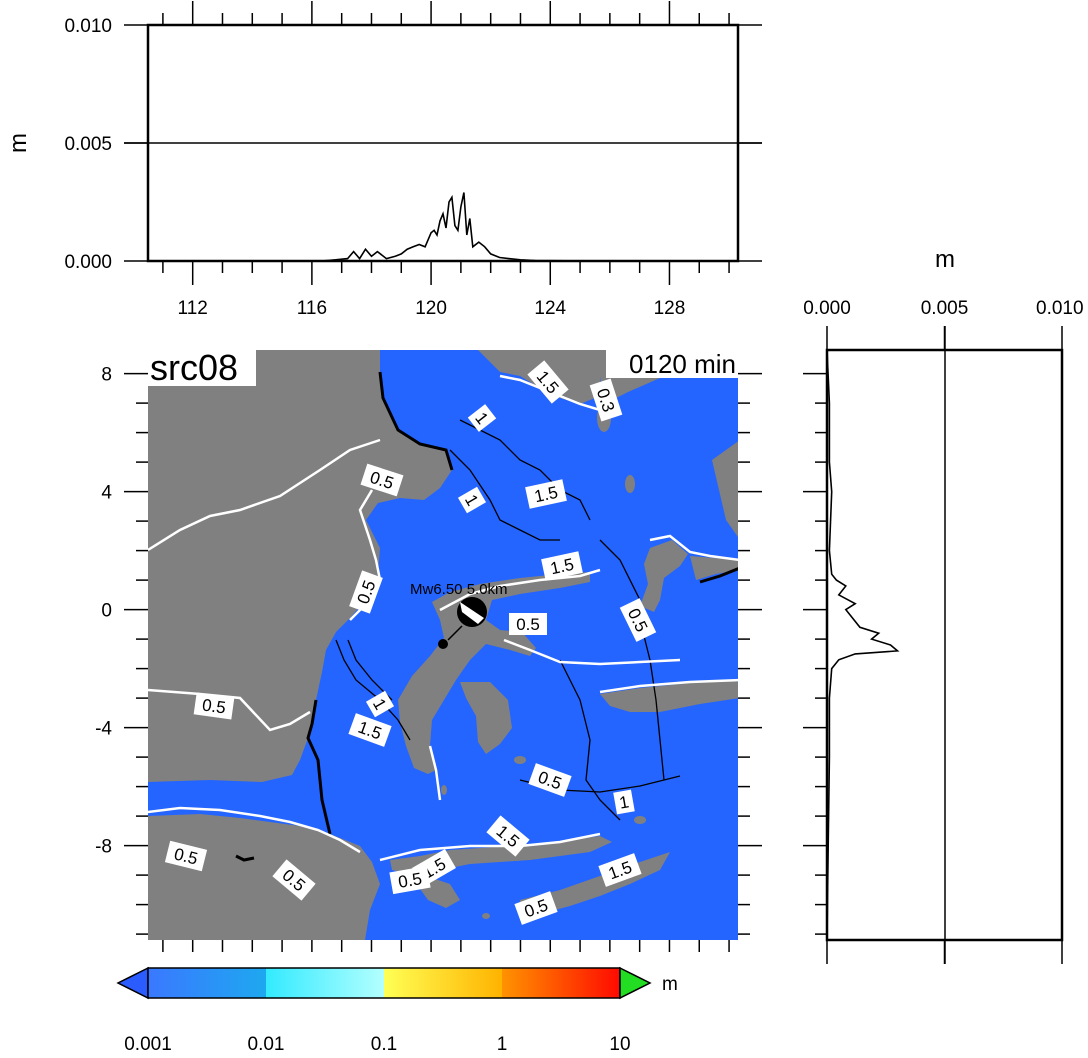  I want to click on land-islet-c, so click(444, 790).